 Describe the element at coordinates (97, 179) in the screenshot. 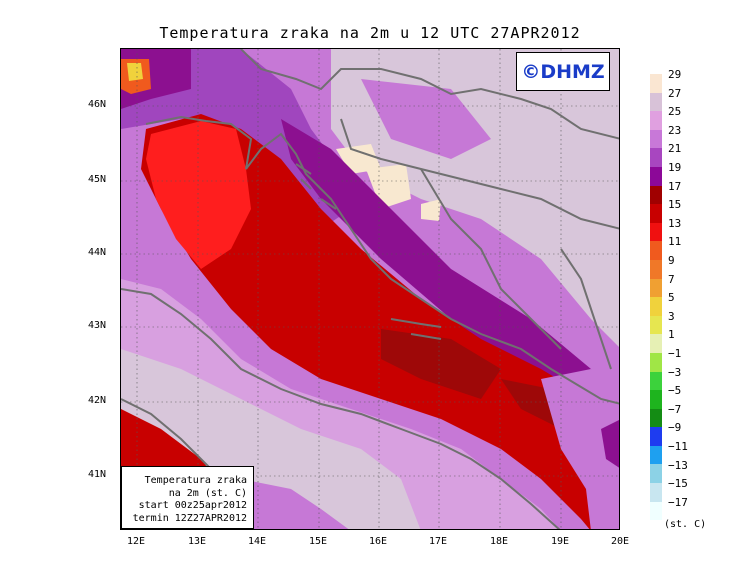

I see `lat-label-45n: 45N` at that location.